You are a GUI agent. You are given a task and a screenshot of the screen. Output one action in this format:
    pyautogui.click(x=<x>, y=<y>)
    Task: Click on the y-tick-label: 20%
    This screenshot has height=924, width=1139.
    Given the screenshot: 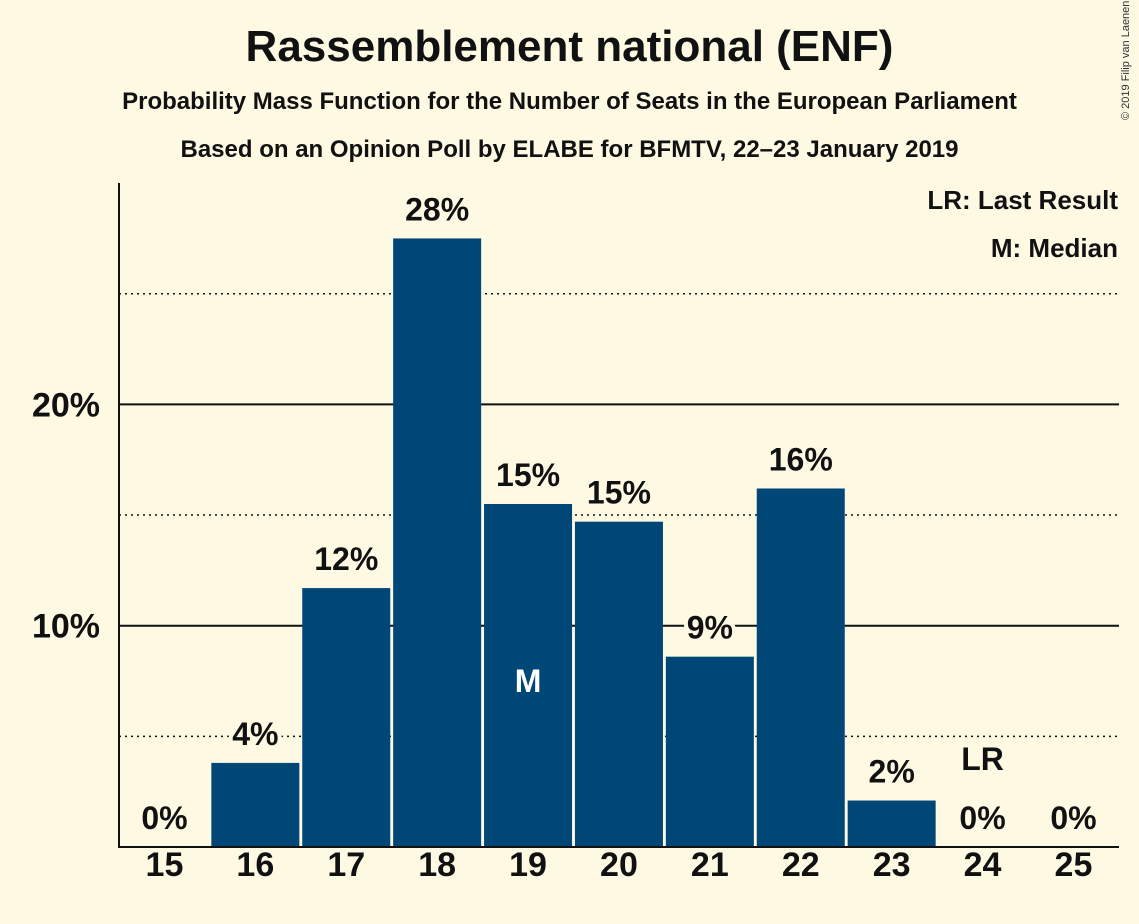 What is the action you would take?
    pyautogui.click(x=66, y=405)
    